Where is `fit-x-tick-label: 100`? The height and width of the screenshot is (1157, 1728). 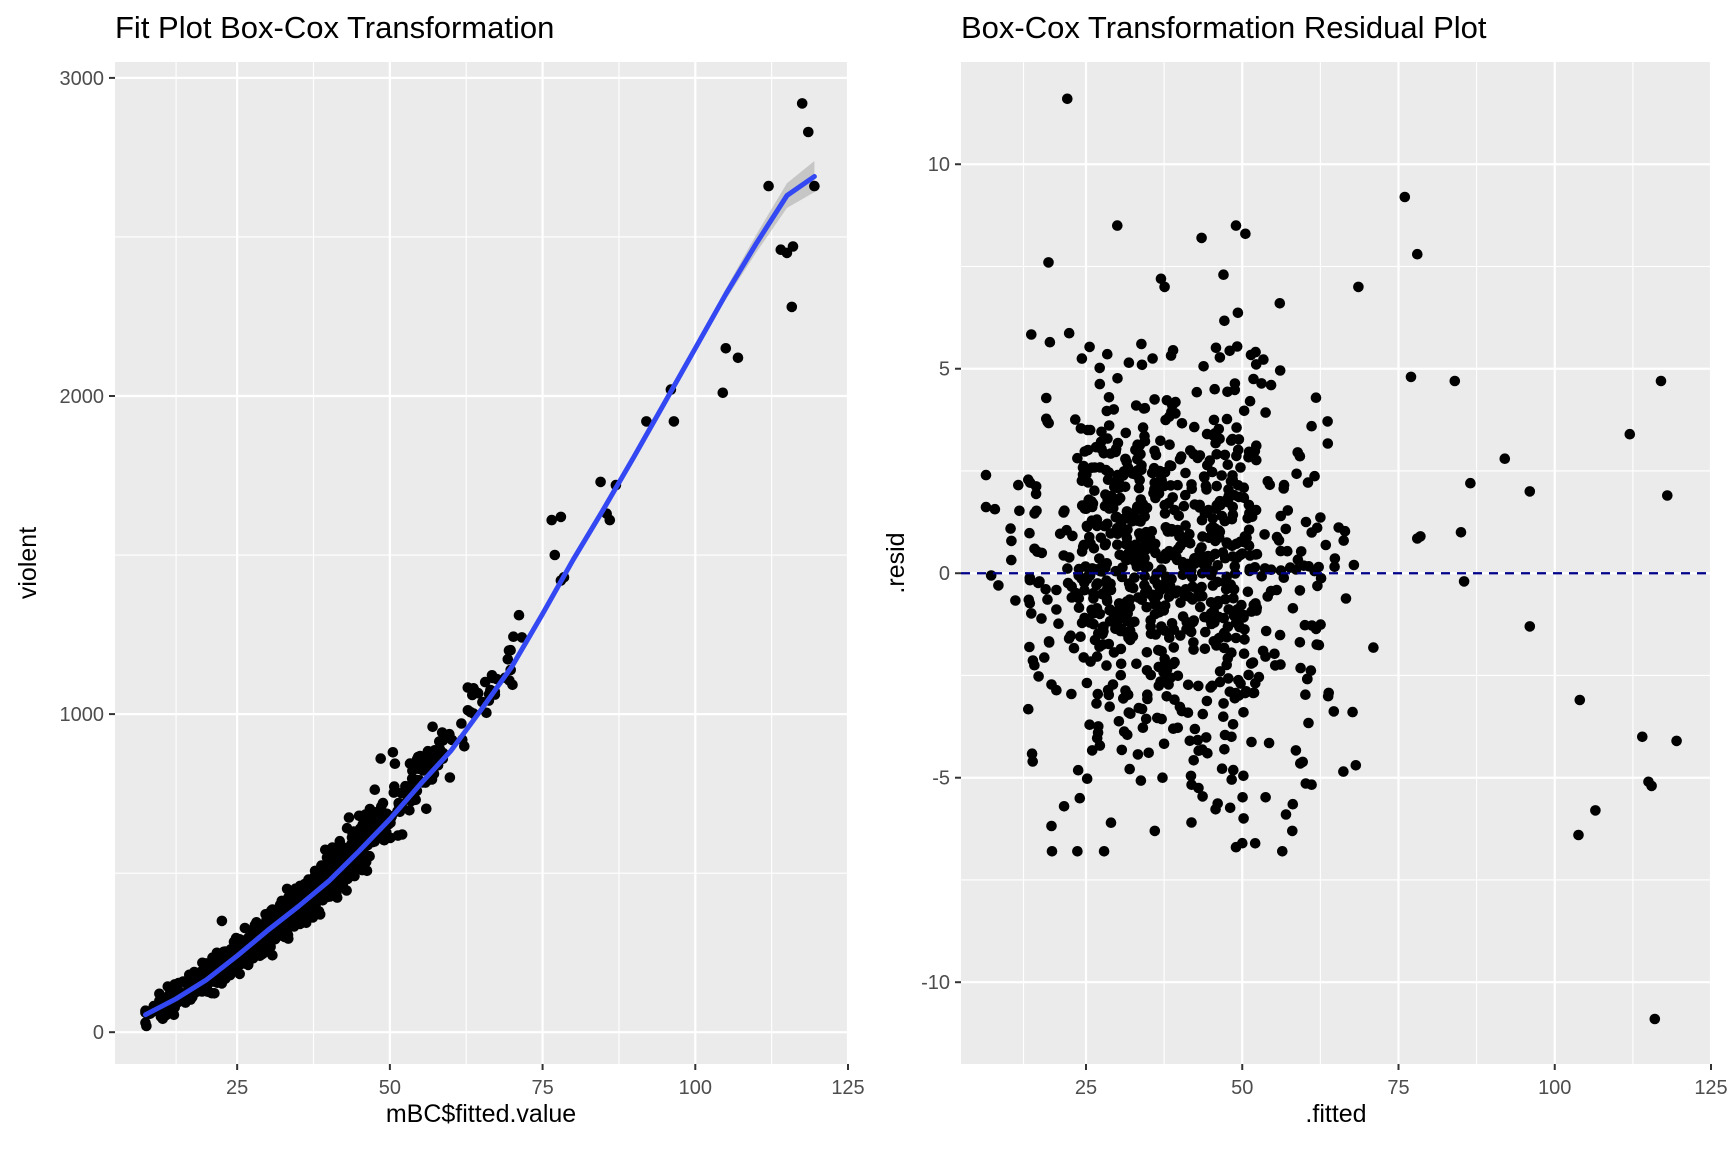 fit-x-tick-label: 100 is located at coordinates (695, 1088).